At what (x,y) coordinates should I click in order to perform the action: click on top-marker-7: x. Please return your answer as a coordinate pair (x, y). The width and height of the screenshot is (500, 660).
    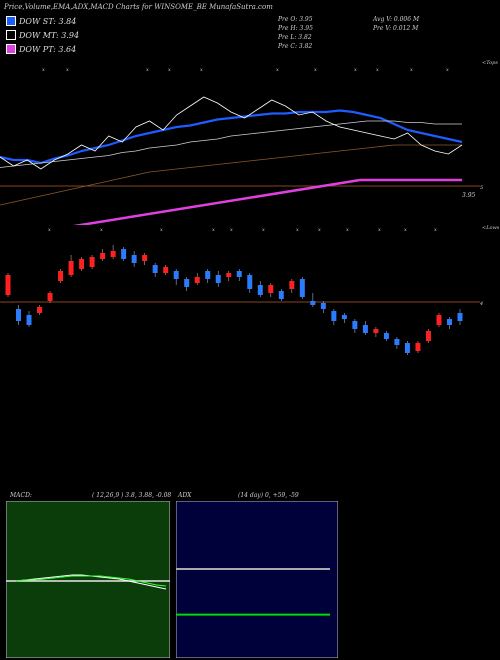
    Looking at the image, I should click on (355, 70).